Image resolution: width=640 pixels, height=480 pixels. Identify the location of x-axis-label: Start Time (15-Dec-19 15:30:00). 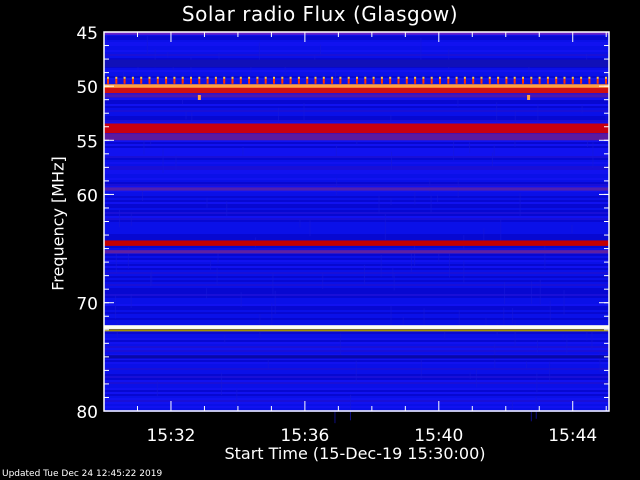
(355, 453).